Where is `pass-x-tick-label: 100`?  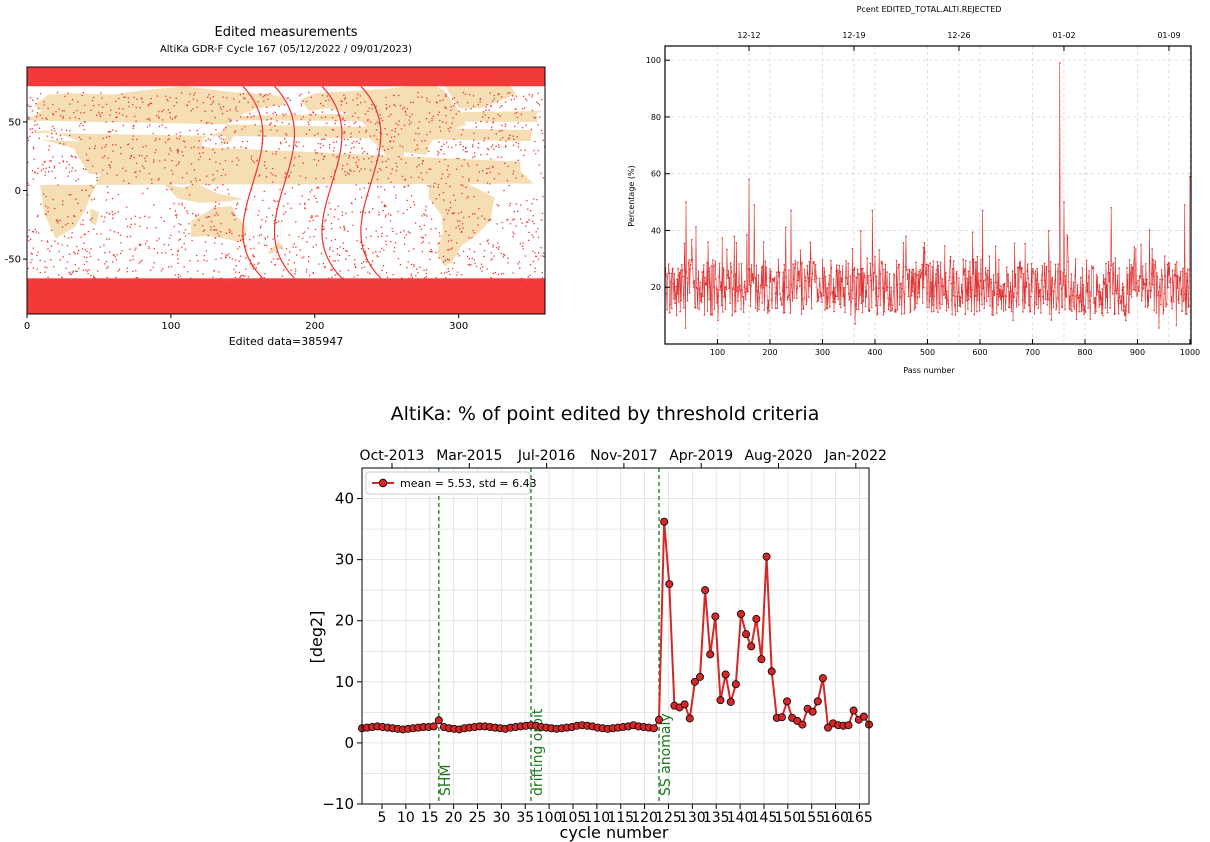 pass-x-tick-label: 100 is located at coordinates (717, 352).